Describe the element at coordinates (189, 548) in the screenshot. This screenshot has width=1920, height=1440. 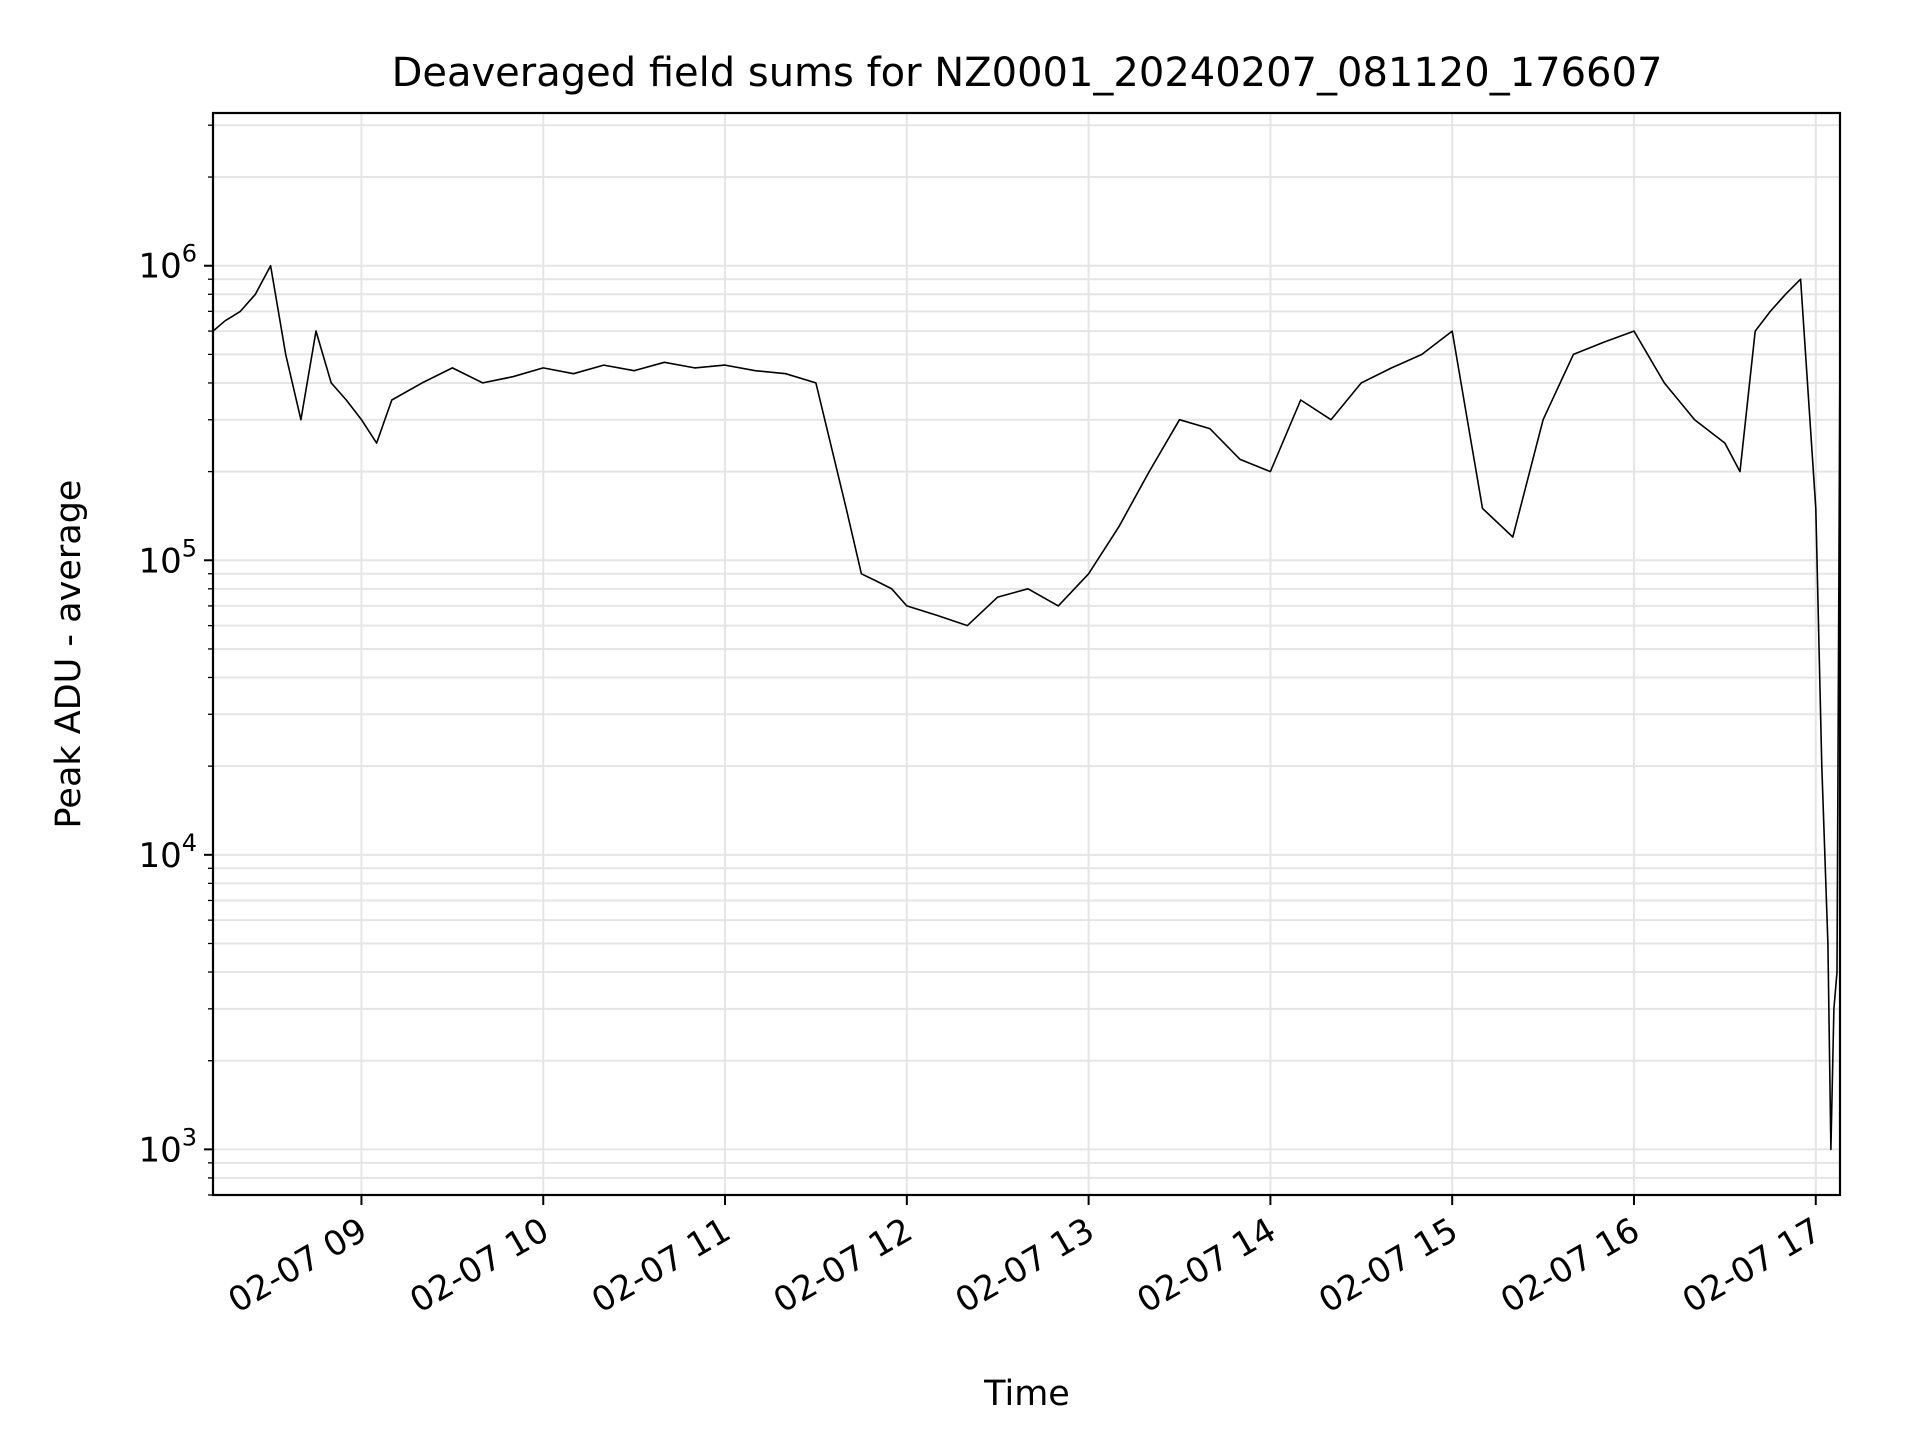
I see `y-tick-exponent: 5` at that location.